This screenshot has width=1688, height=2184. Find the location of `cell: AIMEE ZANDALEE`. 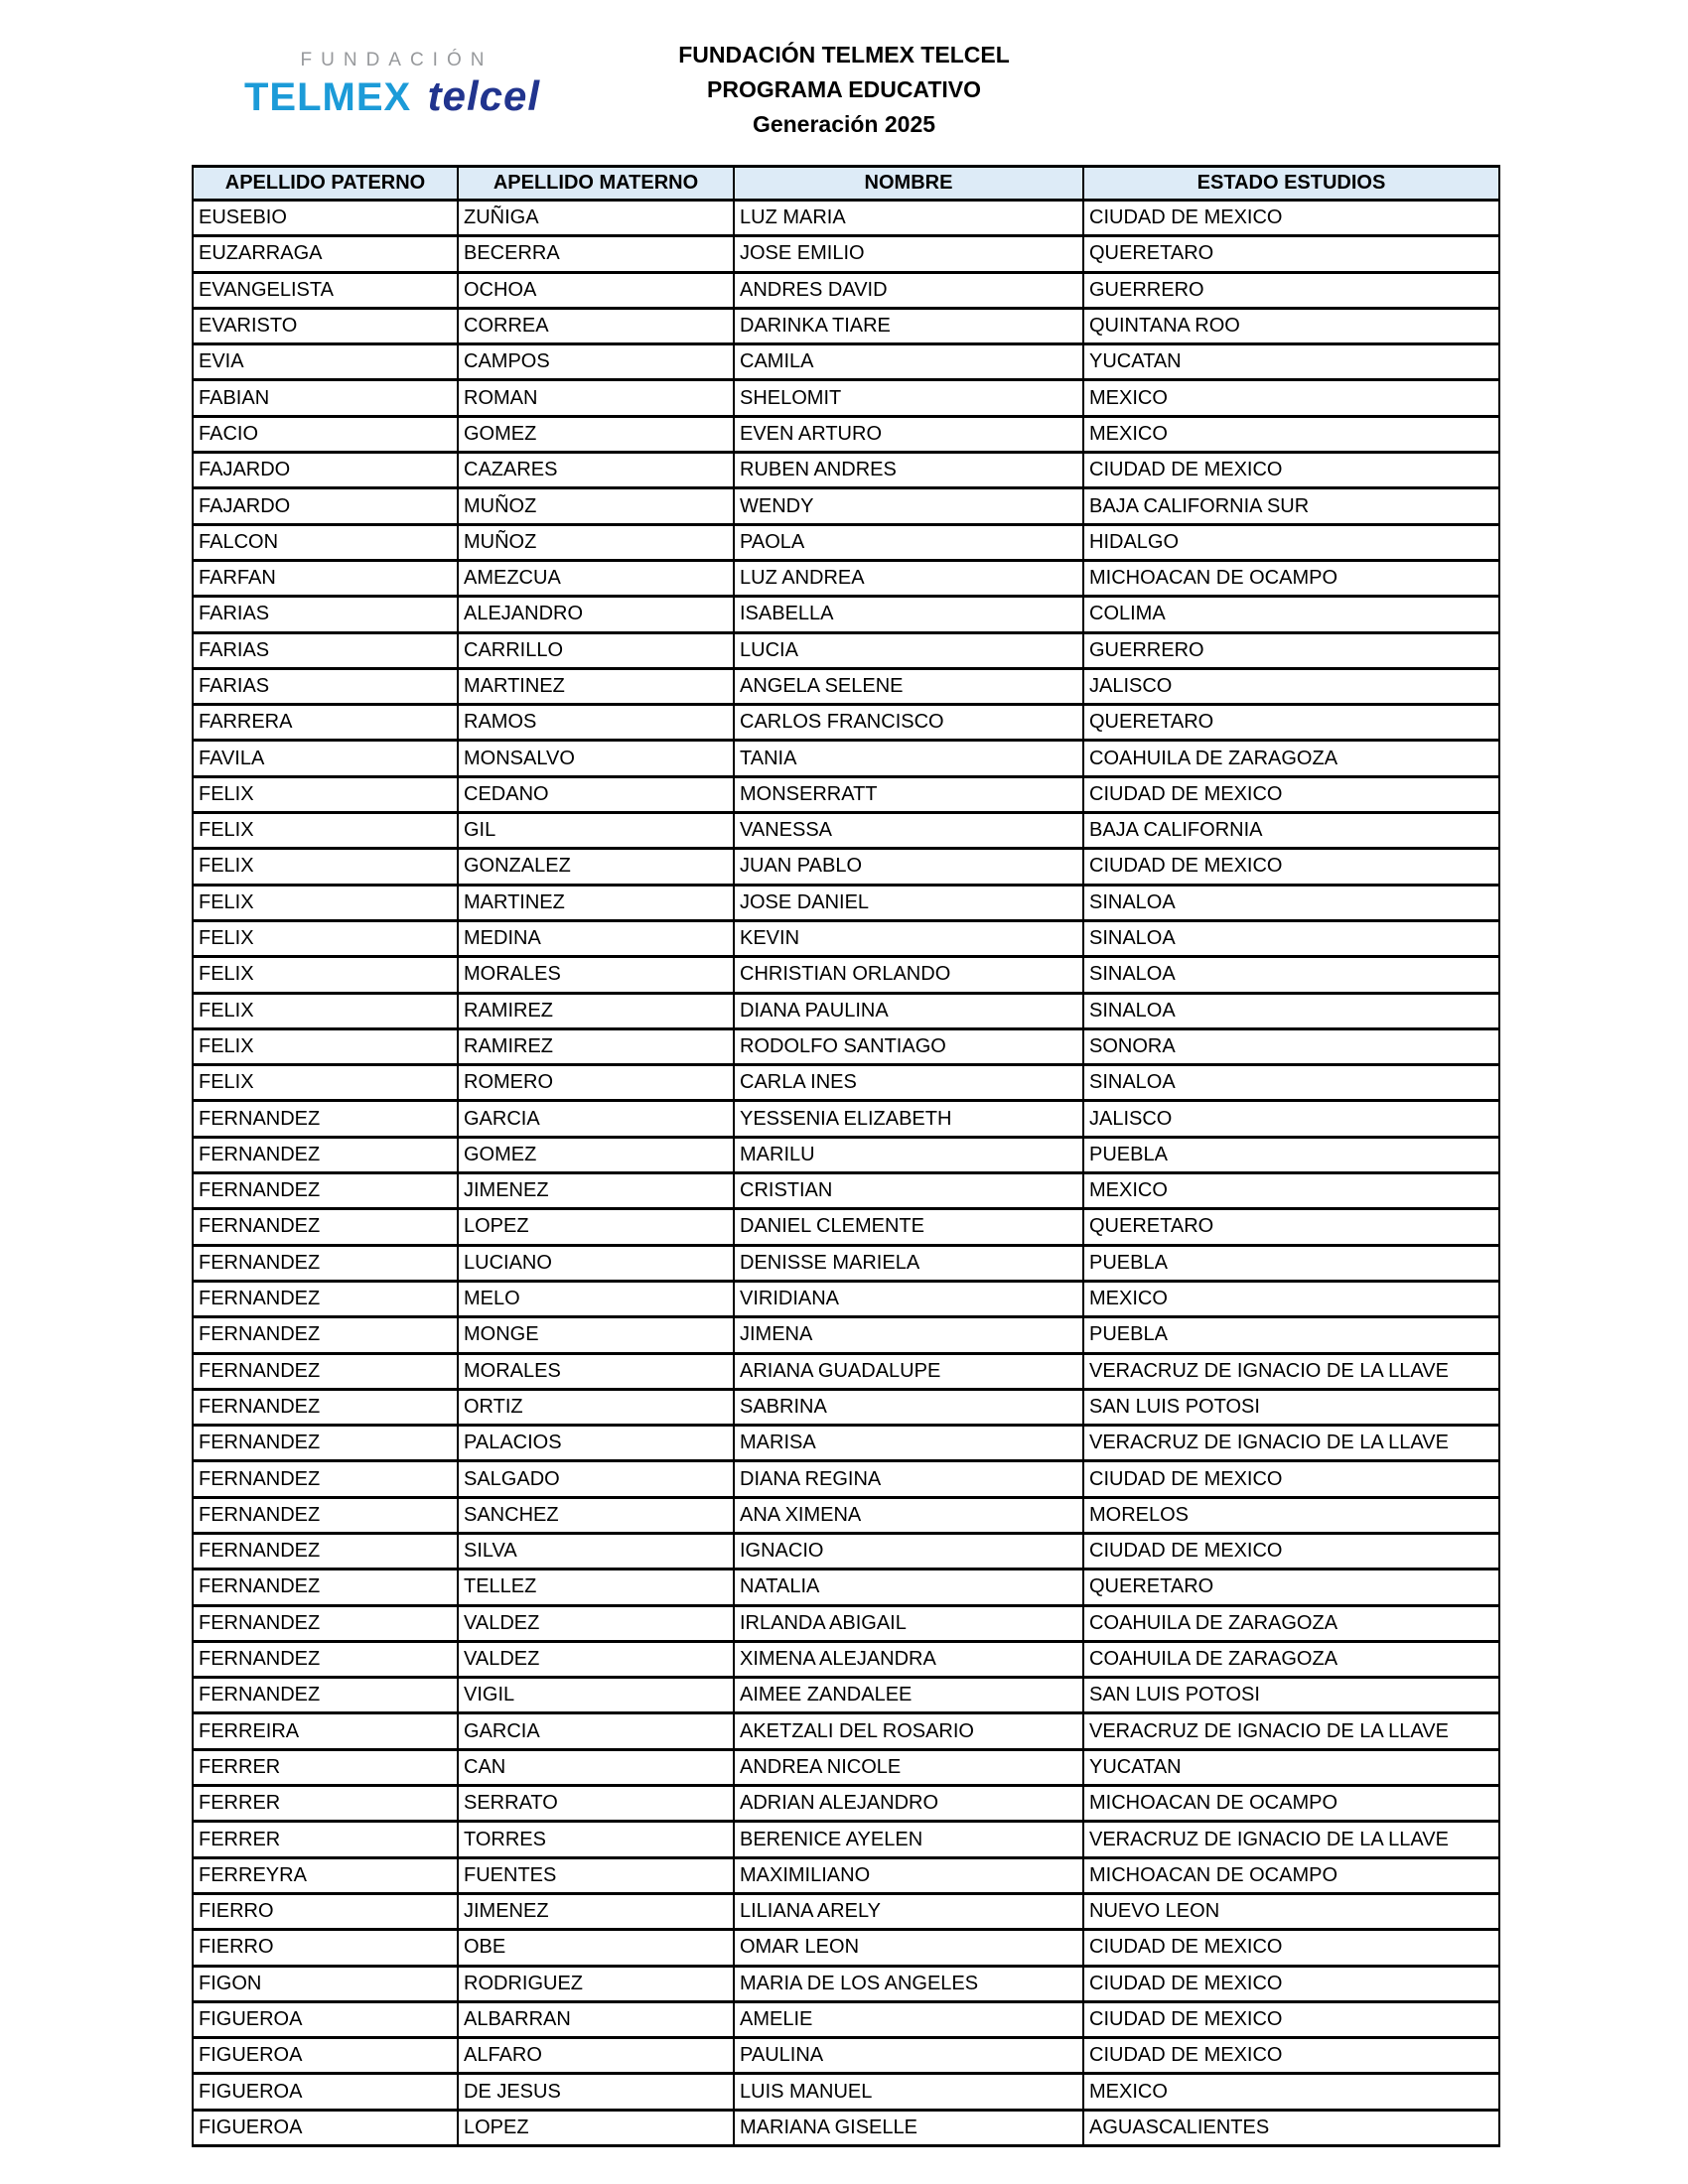

cell: AIMEE ZANDALEE is located at coordinates (908, 1695).